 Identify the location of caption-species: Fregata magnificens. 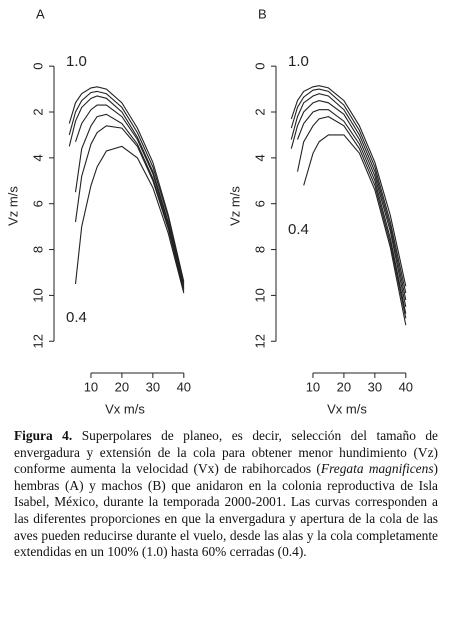
(377, 469).